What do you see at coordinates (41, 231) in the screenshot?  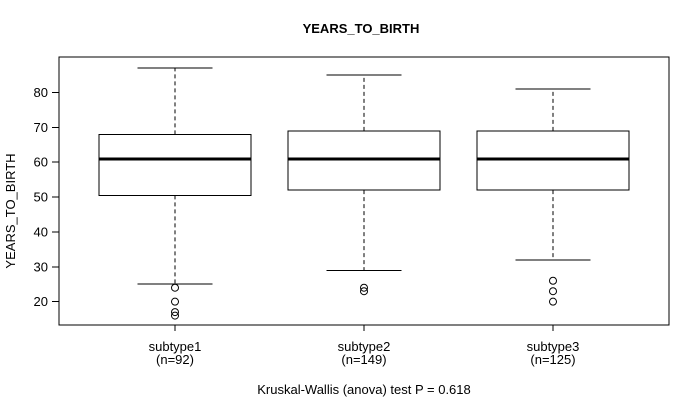 I see `y-tick-label: 40` at bounding box center [41, 231].